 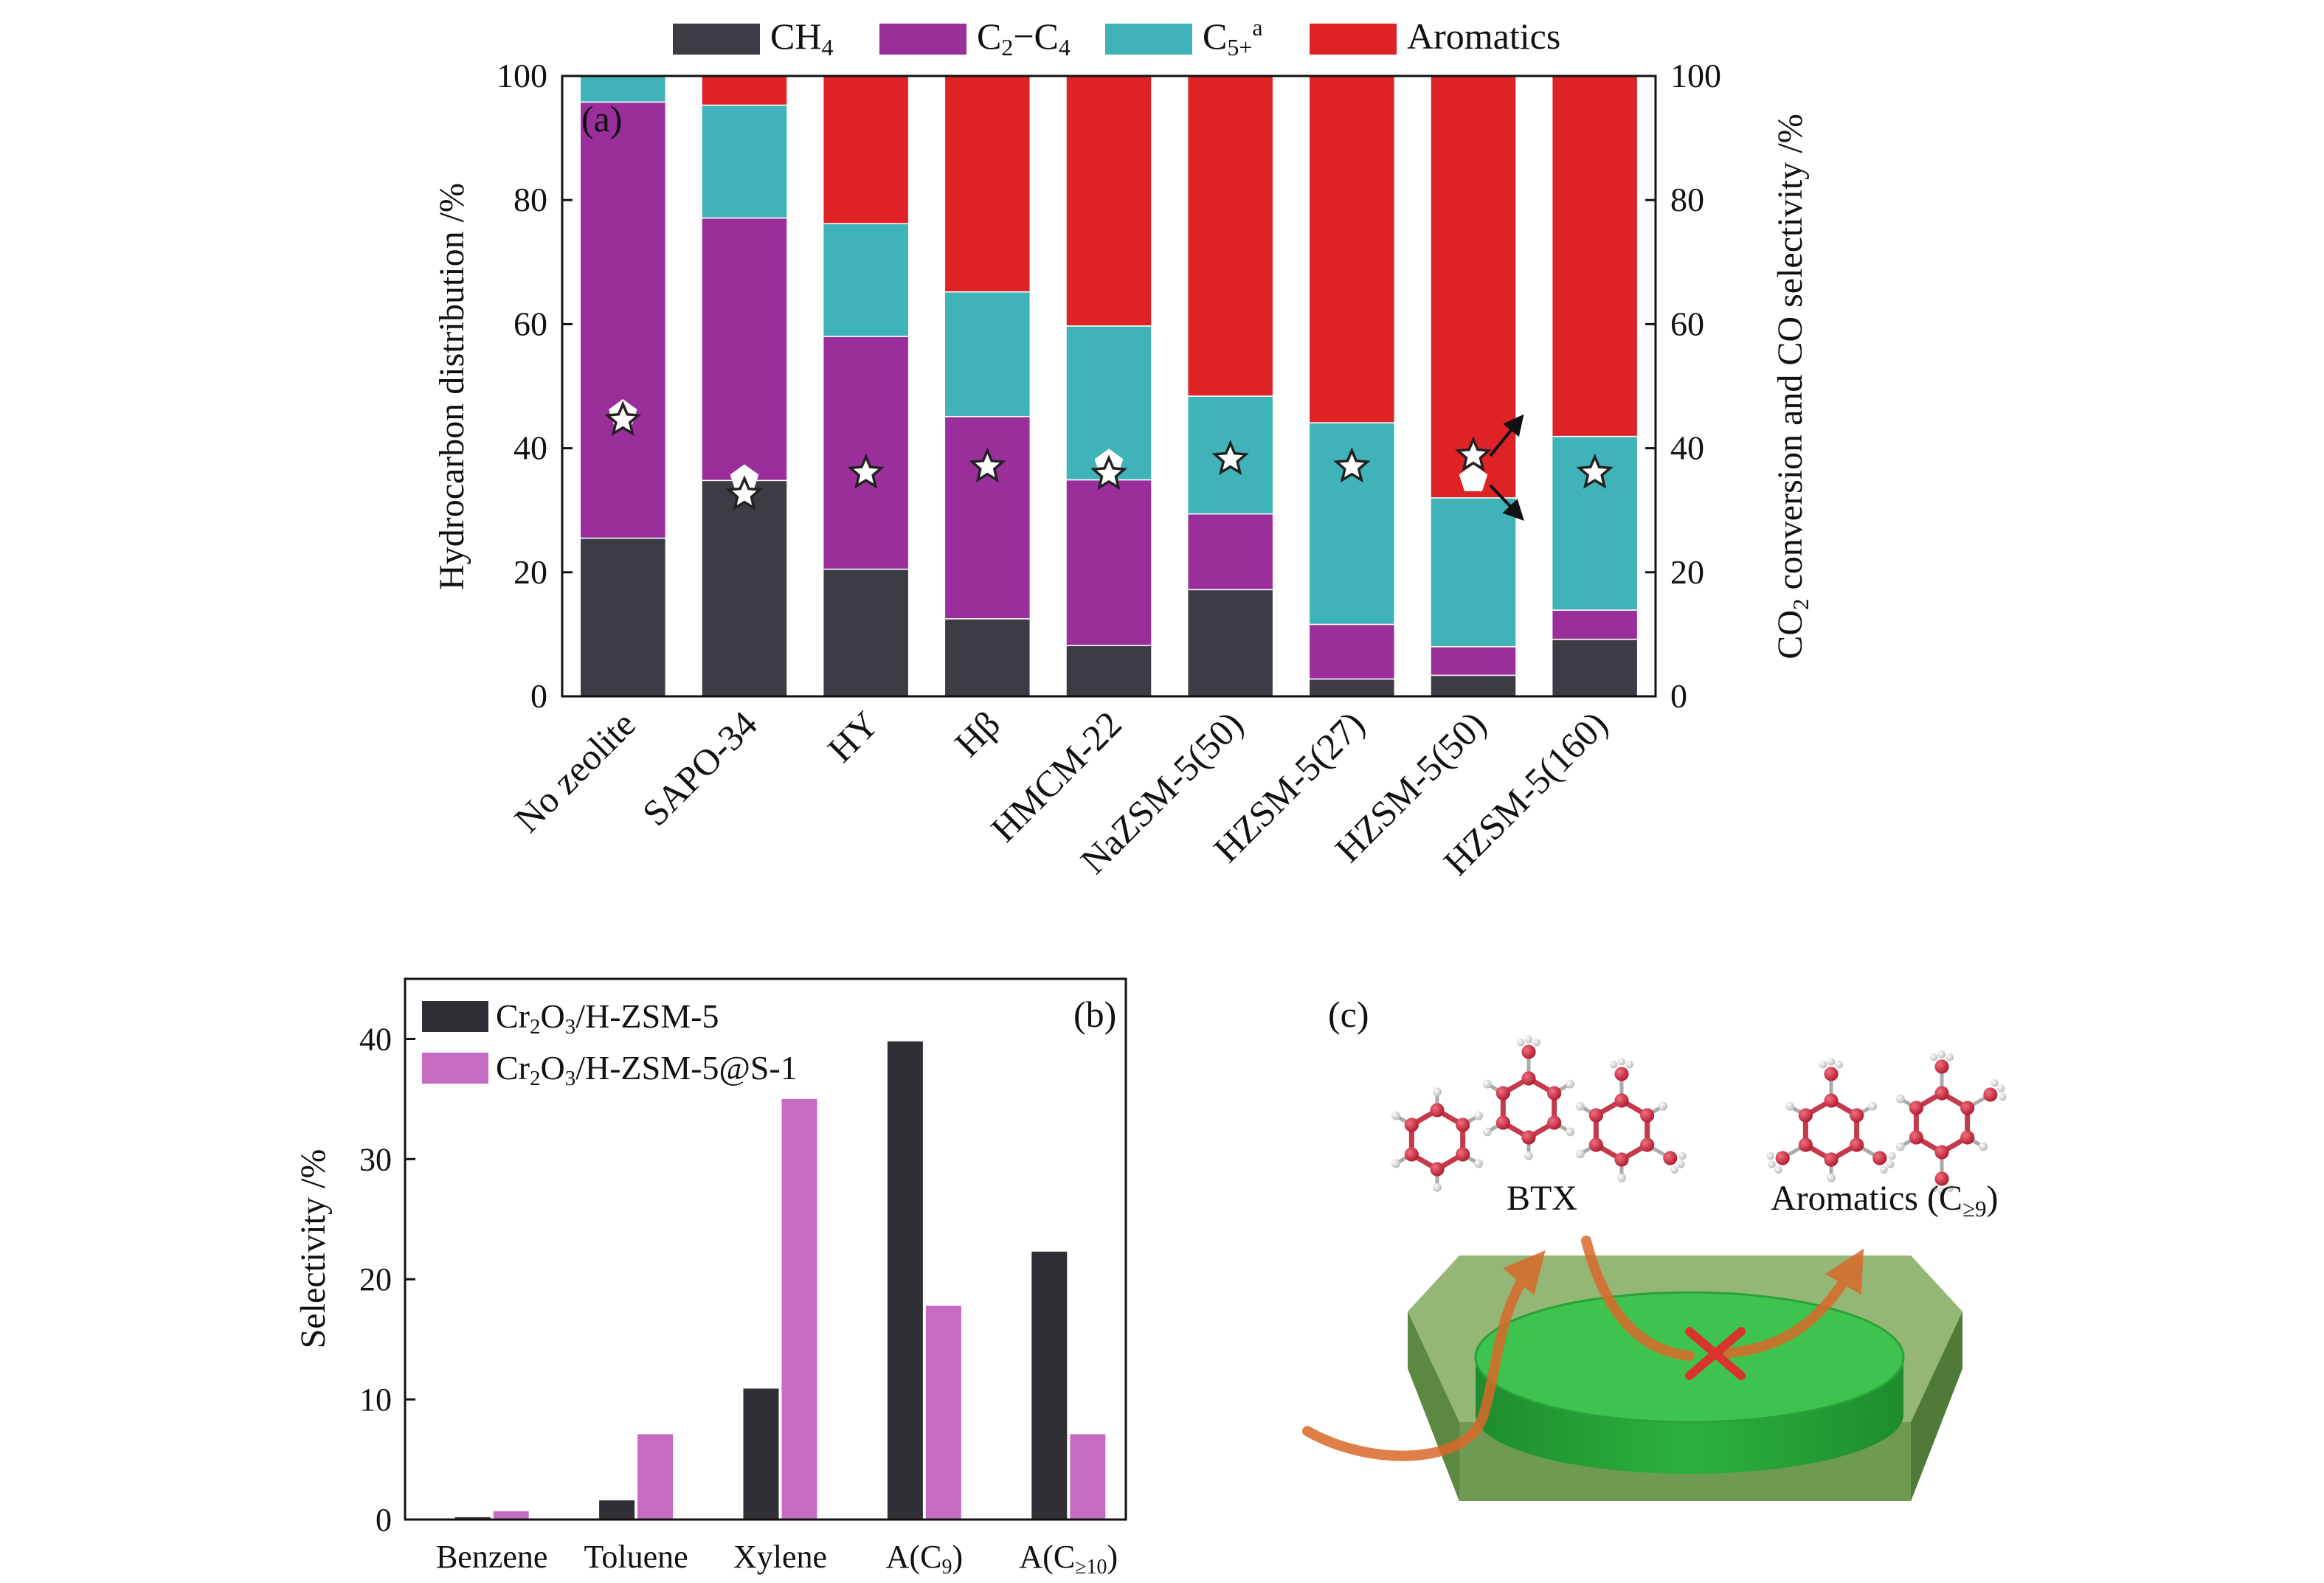 I want to click on chart-a-panel-label: (a), so click(x=602, y=118).